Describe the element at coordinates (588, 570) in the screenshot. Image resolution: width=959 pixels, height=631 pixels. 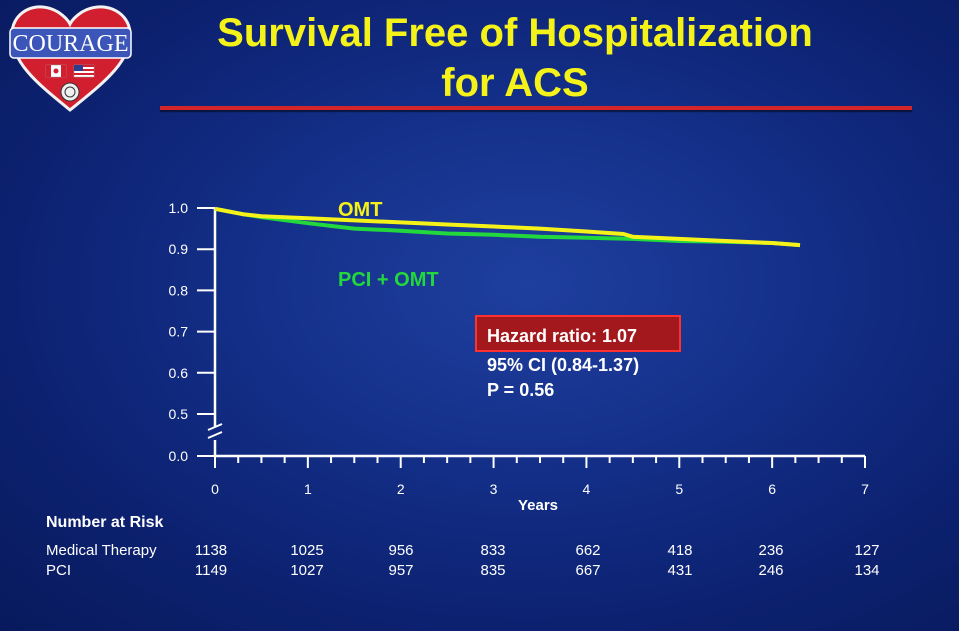
I see `risk-cell: 667` at that location.